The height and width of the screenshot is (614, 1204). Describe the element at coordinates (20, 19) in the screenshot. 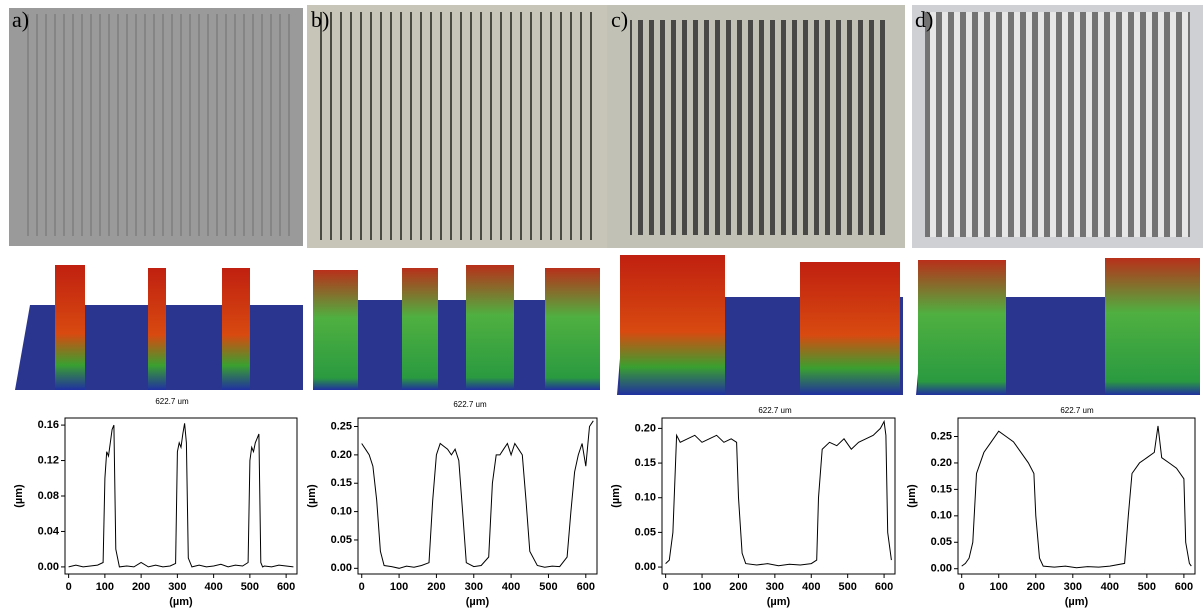

I see `panel-label: a)` at that location.